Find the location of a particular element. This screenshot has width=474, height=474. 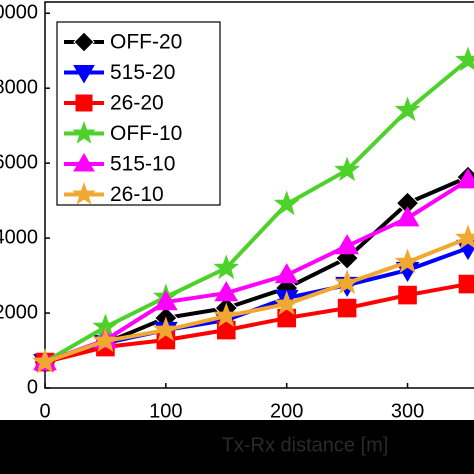

x-tick-label: 200 is located at coordinates (286, 411).